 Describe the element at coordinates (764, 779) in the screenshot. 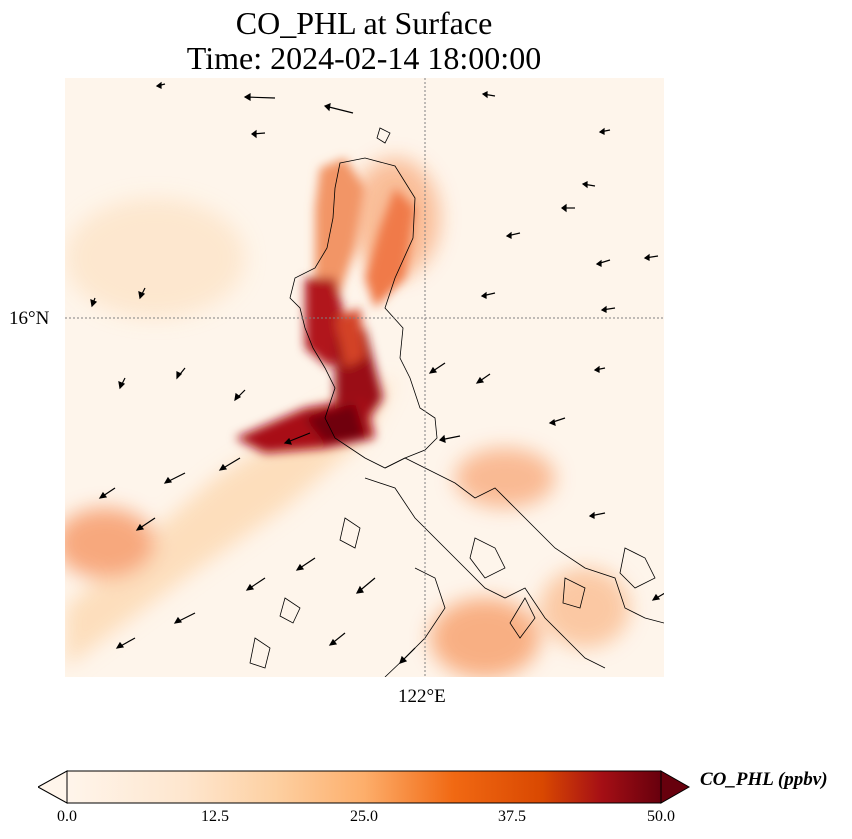

I see `colorbar-label: CO_PHL (ppbv)` at that location.